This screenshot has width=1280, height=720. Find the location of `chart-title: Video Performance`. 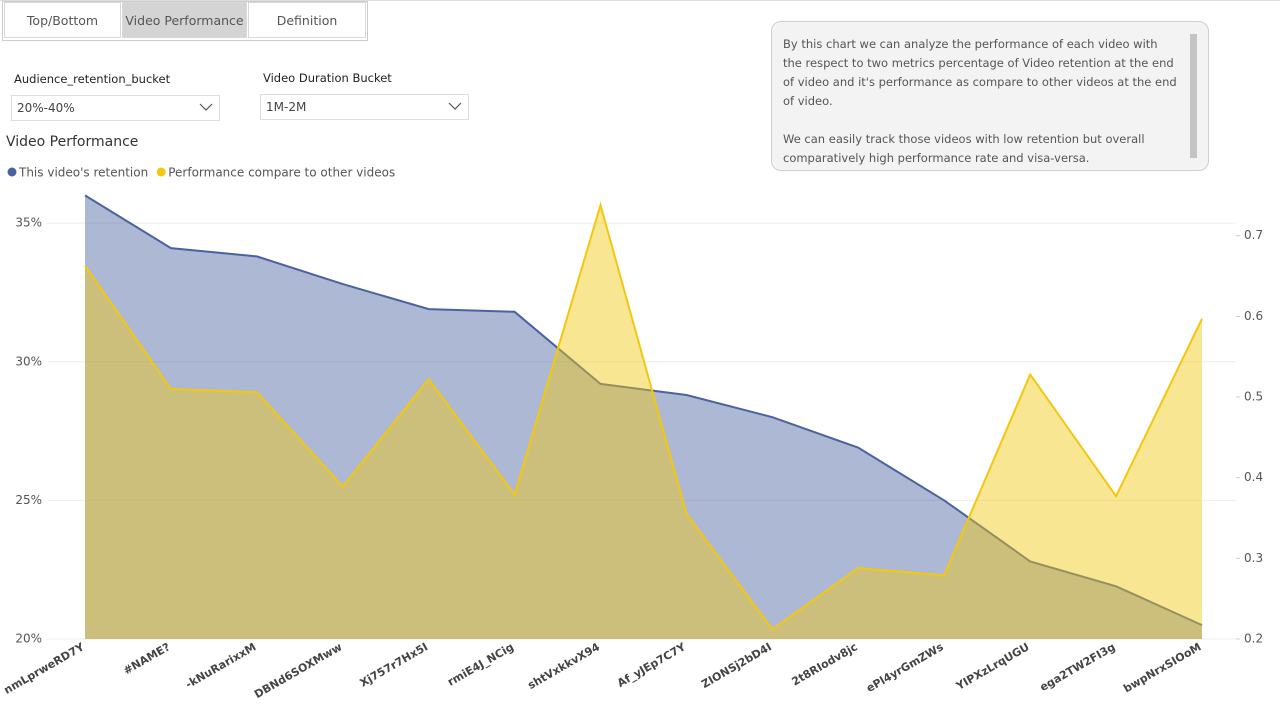

chart-title: Video Performance is located at coordinates (72, 142).